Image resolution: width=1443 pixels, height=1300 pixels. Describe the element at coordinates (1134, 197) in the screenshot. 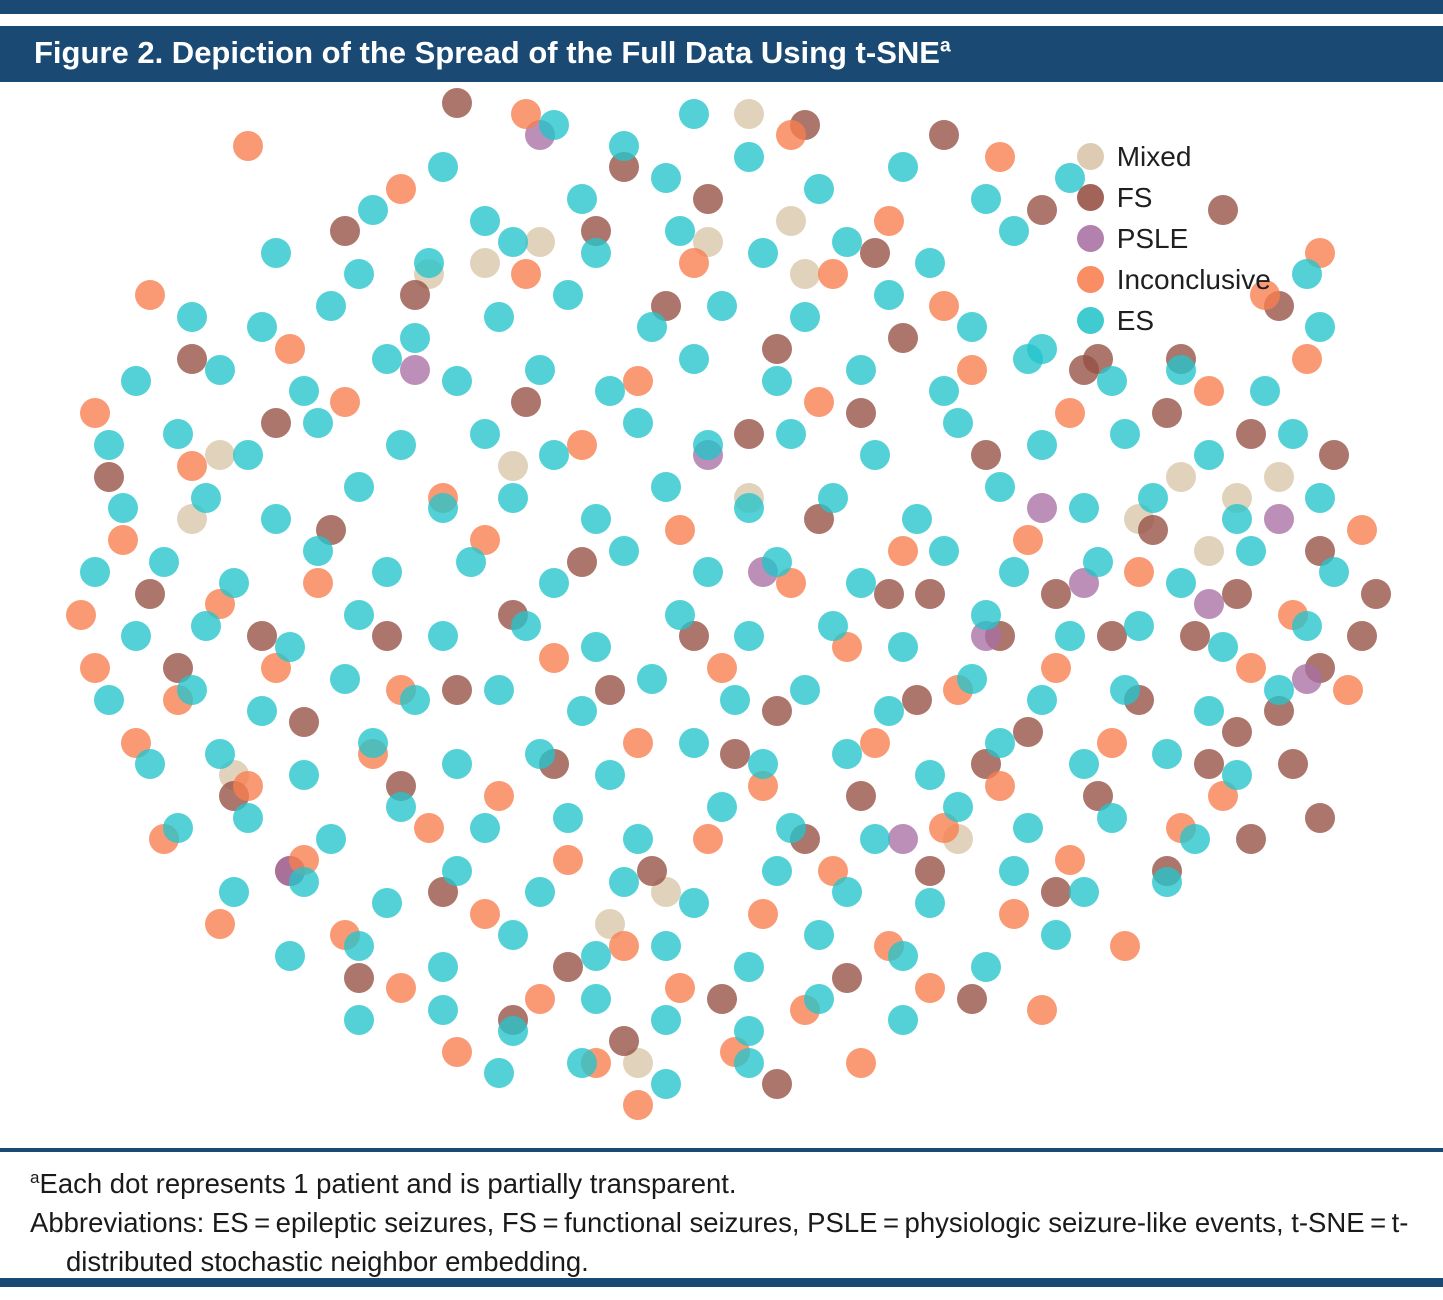

I see `legend-label: FS` at that location.